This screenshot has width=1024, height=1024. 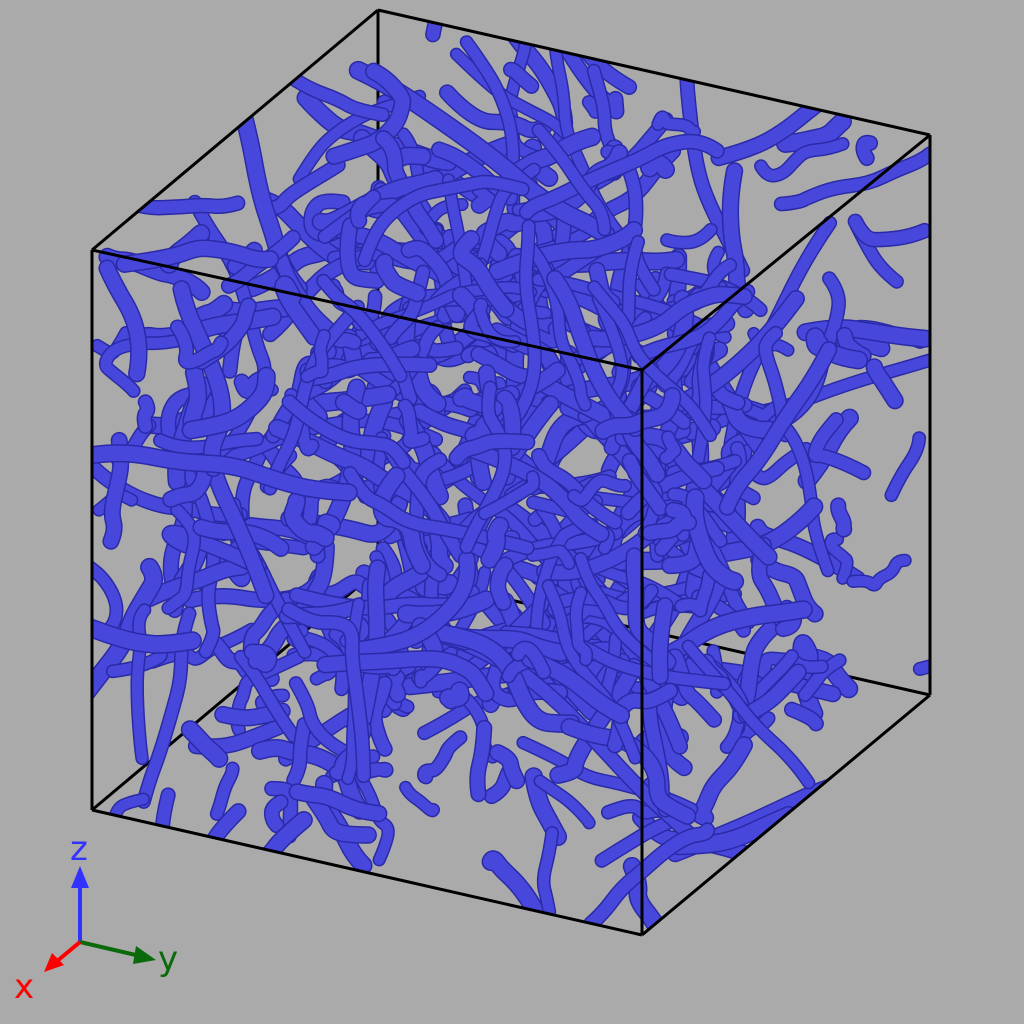 I want to click on y-axis-label: y, so click(x=168, y=959).